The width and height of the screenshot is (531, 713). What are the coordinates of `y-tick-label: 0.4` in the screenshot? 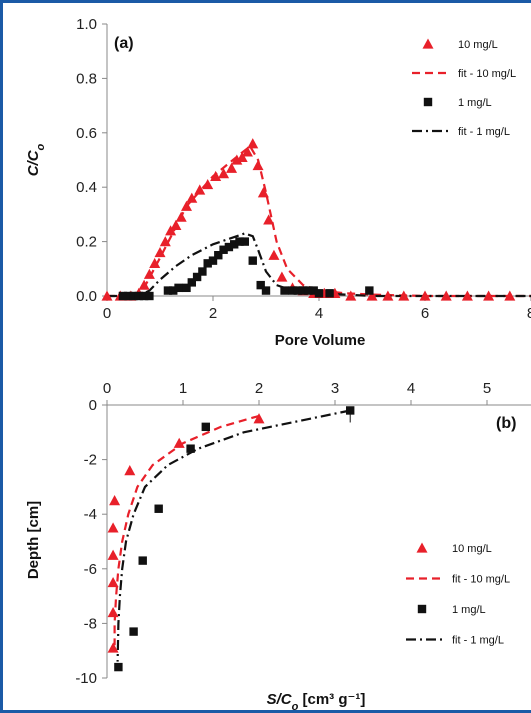 It's located at (86, 187).